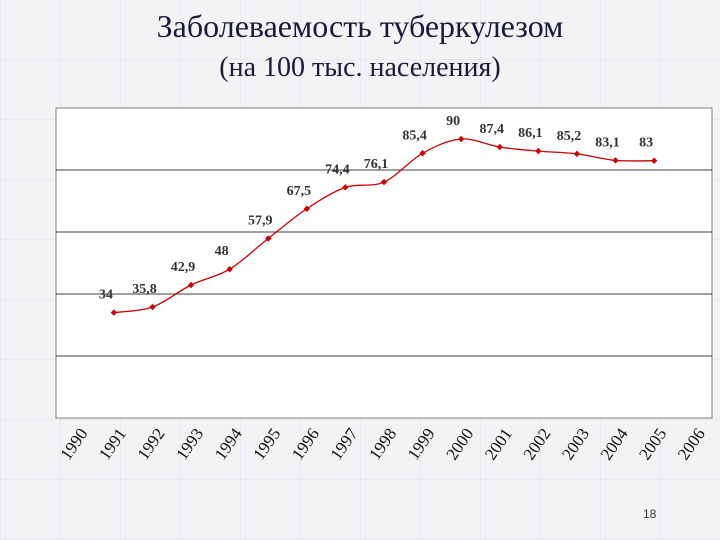 The image size is (720, 540). I want to click on chart-subtitle: (на 100 тыс. населения), so click(360, 67).